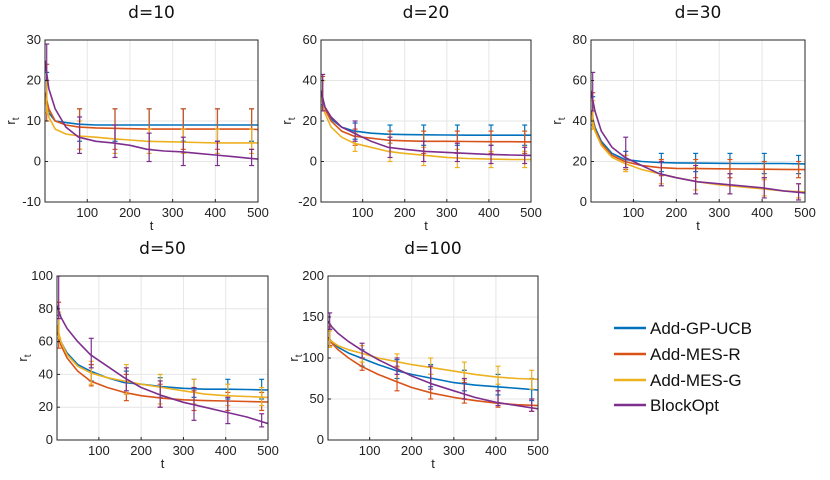 The height and width of the screenshot is (480, 830). I want to click on y-tick-label: 60, so click(46, 341).